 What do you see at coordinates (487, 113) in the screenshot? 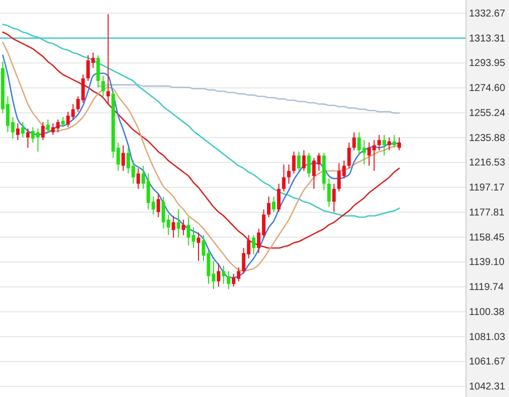
I see `y-tick-label: 1255.24` at bounding box center [487, 113].